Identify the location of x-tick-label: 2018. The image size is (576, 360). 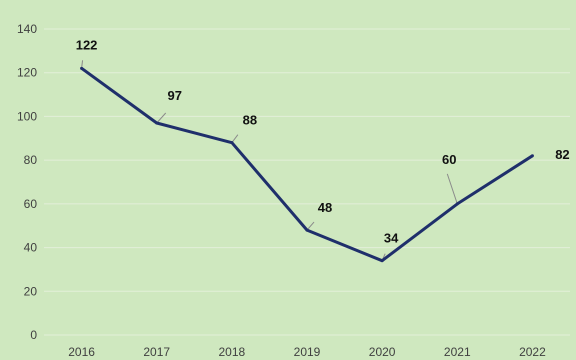
(232, 352).